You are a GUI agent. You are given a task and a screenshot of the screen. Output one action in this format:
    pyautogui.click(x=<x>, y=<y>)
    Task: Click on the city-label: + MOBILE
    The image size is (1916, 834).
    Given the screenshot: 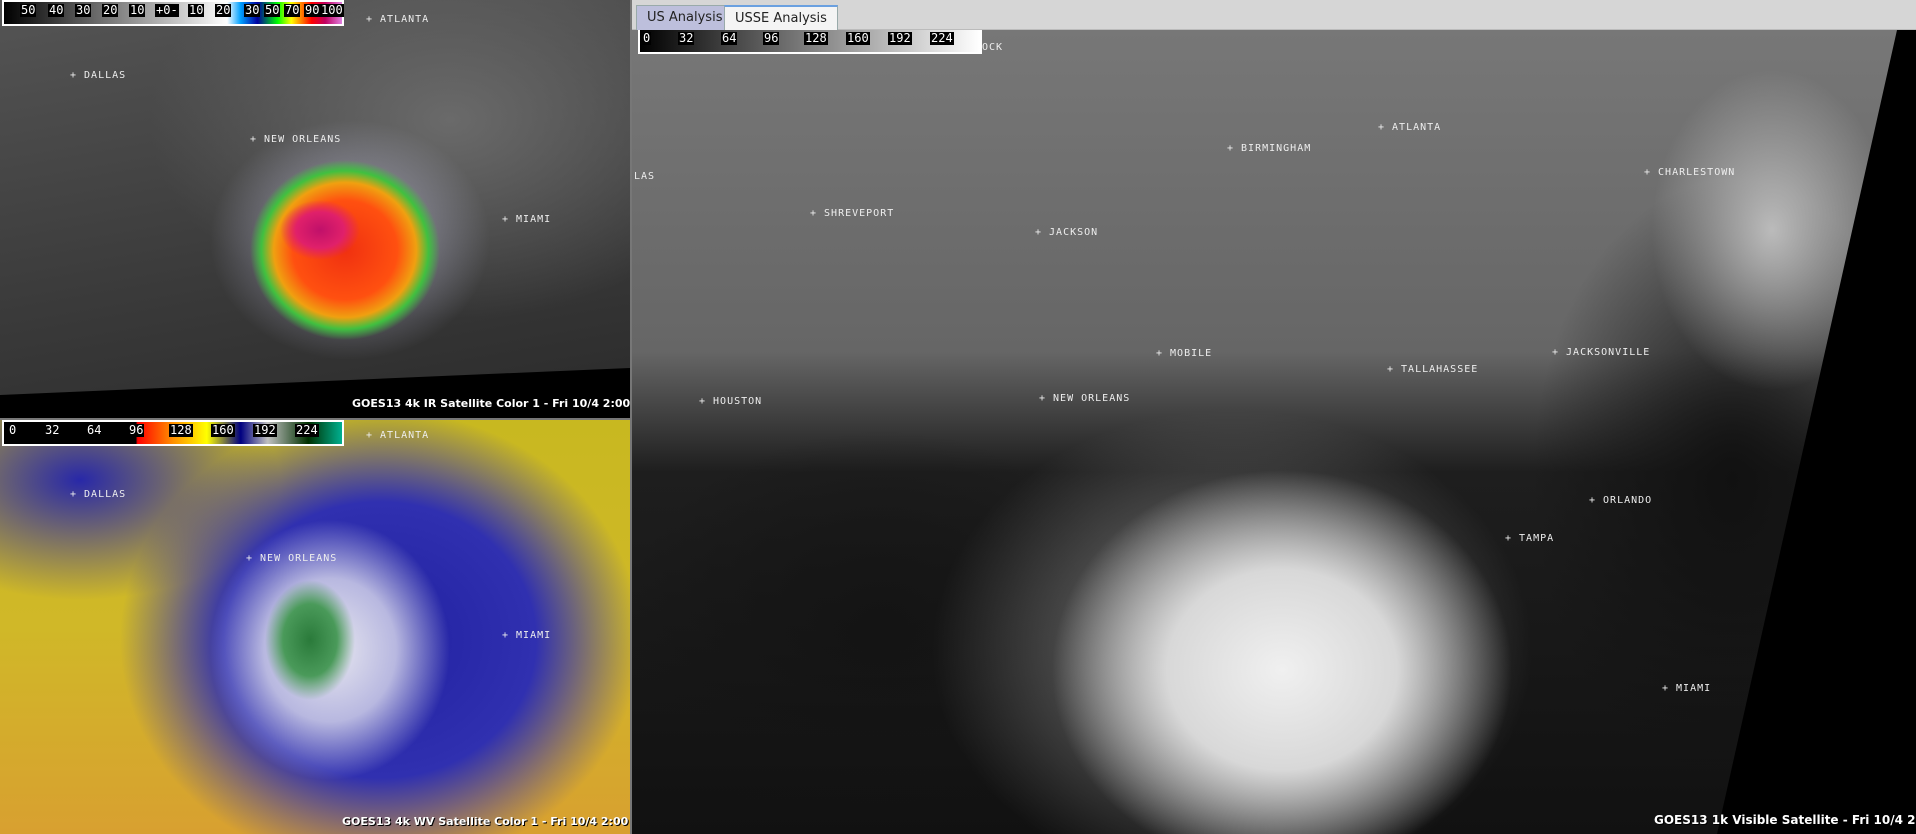 What is the action you would take?
    pyautogui.click(x=1184, y=353)
    